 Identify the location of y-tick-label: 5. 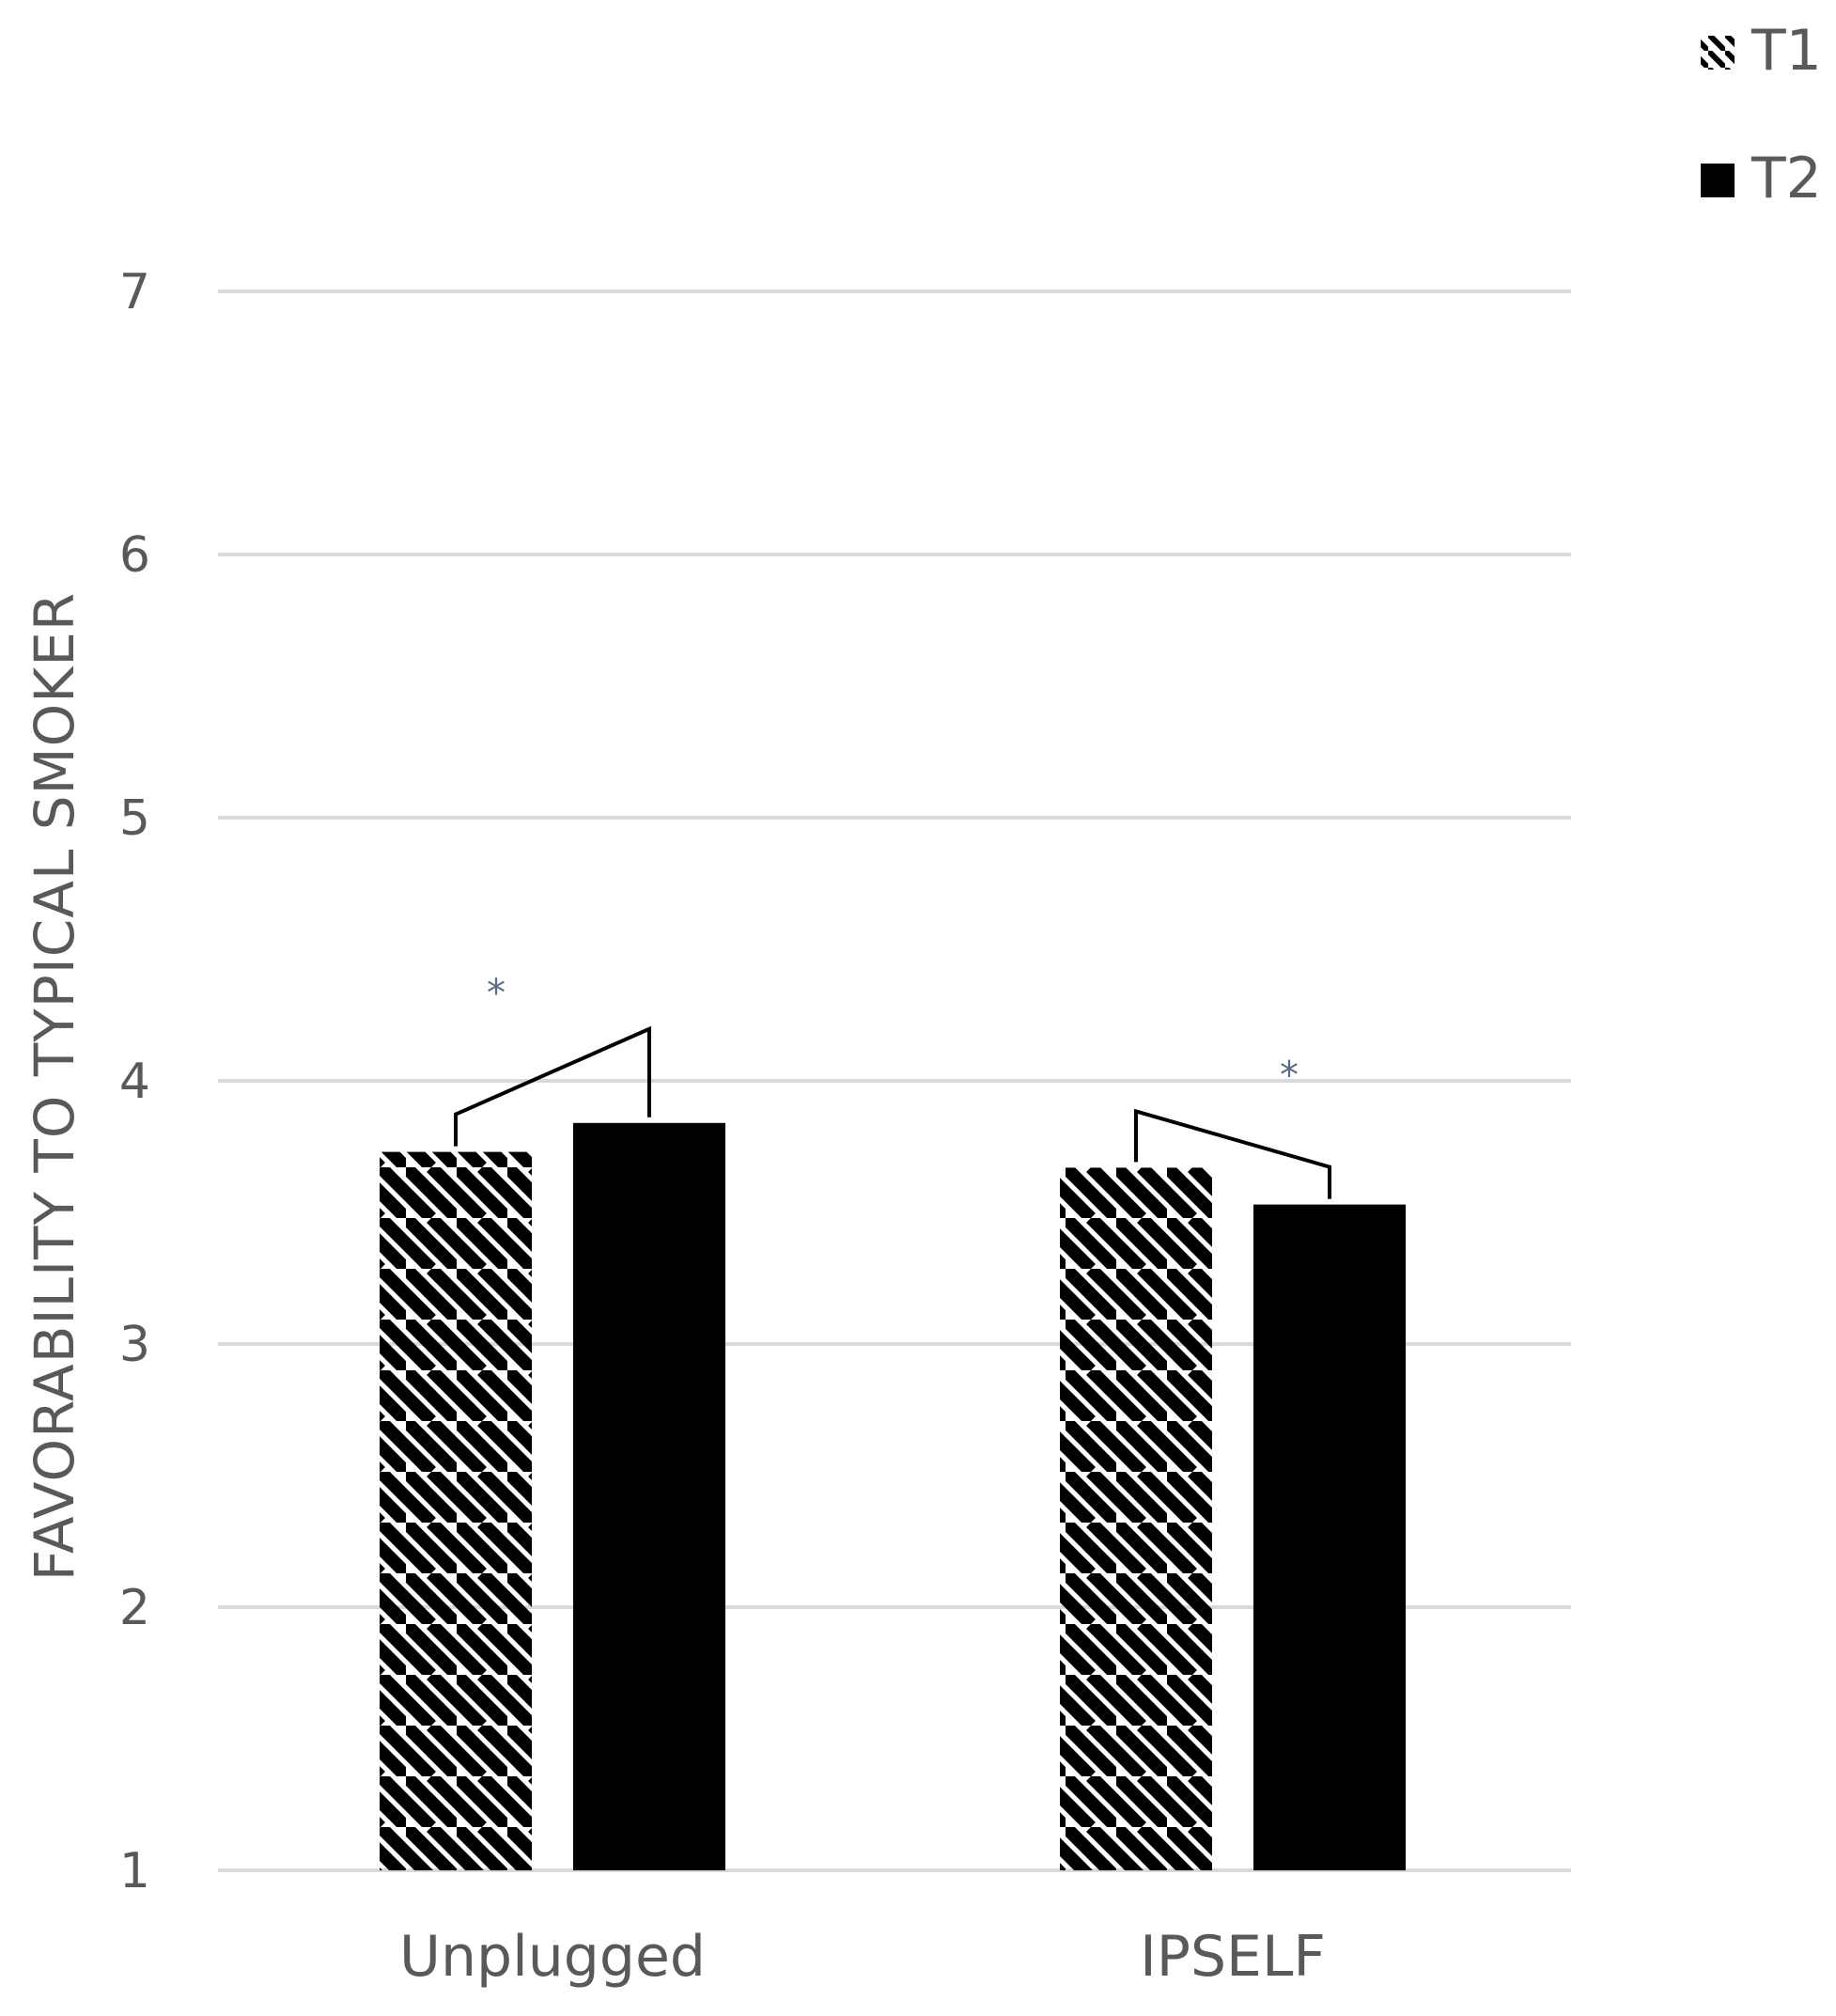
(134, 819).